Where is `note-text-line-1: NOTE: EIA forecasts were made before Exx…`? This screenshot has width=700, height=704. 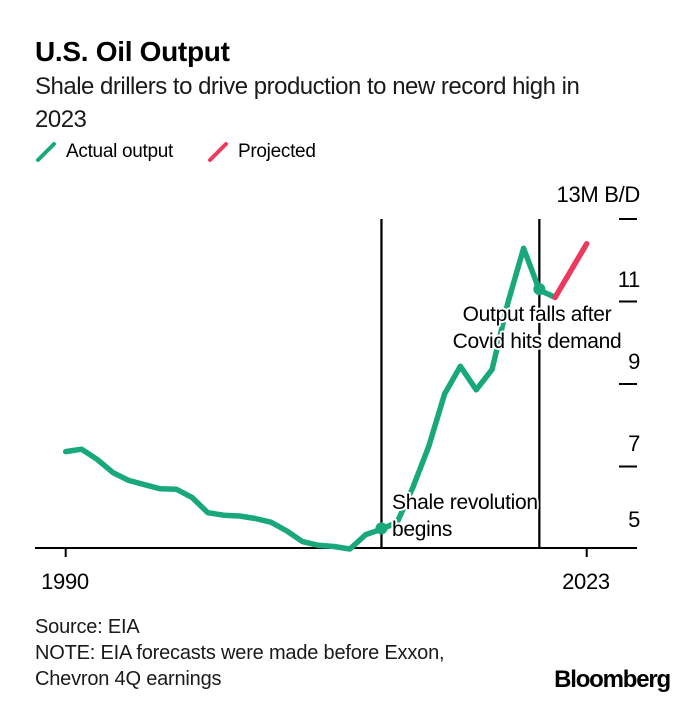 note-text-line-1: NOTE: EIA forecasts were made before Exx… is located at coordinates (240, 653).